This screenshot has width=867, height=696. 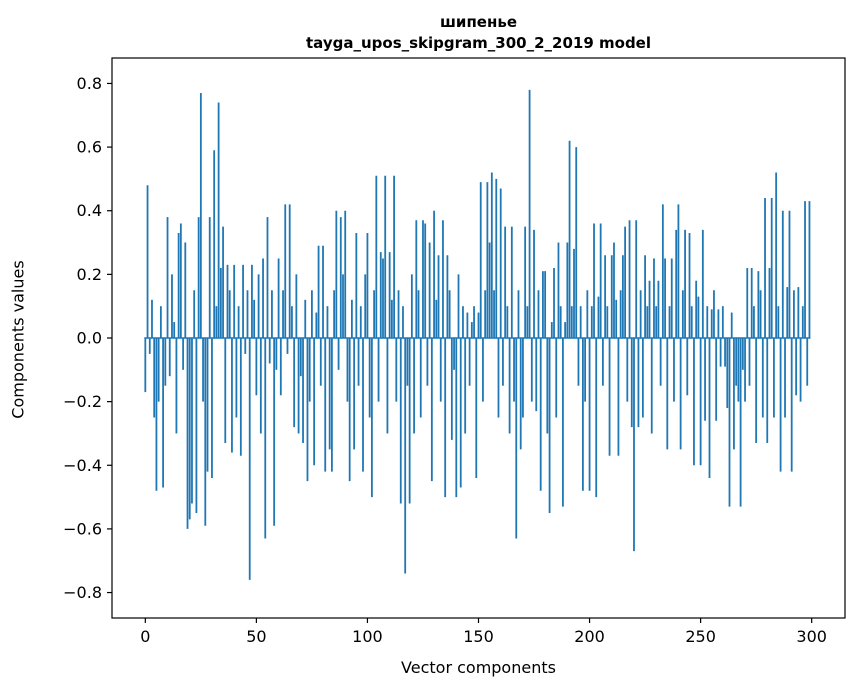 What do you see at coordinates (82, 401) in the screenshot?
I see `y-tick-label: −0.2` at bounding box center [82, 401].